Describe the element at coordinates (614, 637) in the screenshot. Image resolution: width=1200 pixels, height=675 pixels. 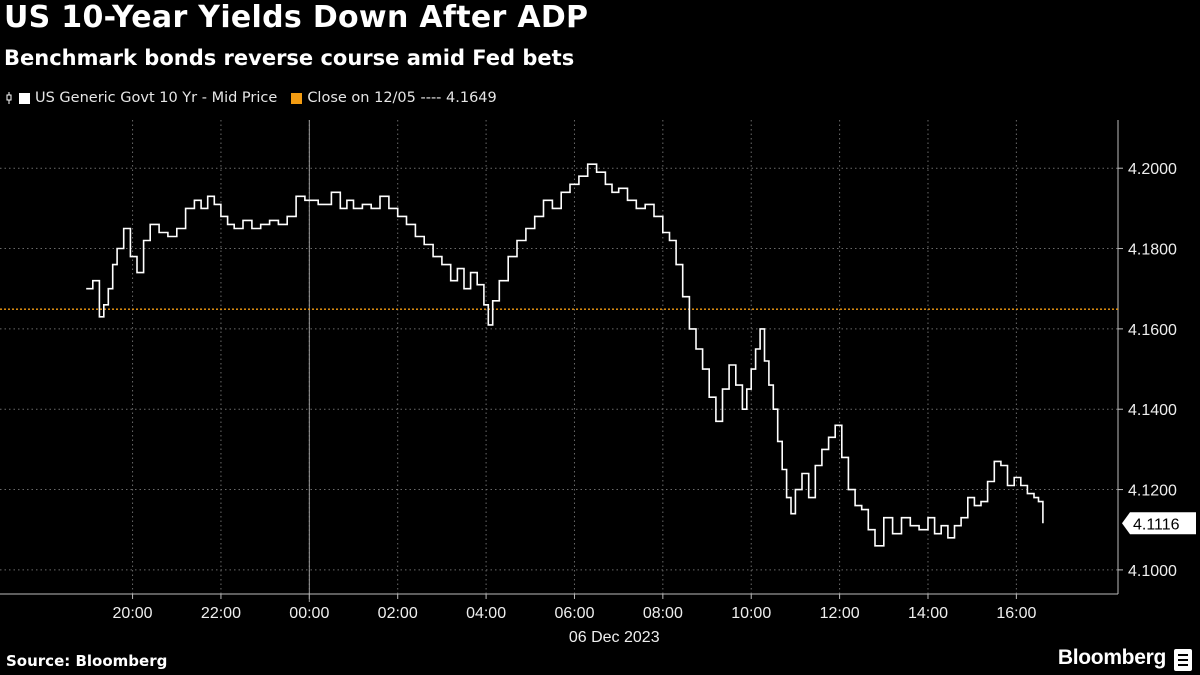
I see `x-axis-label: 06 Dec 2023` at that location.